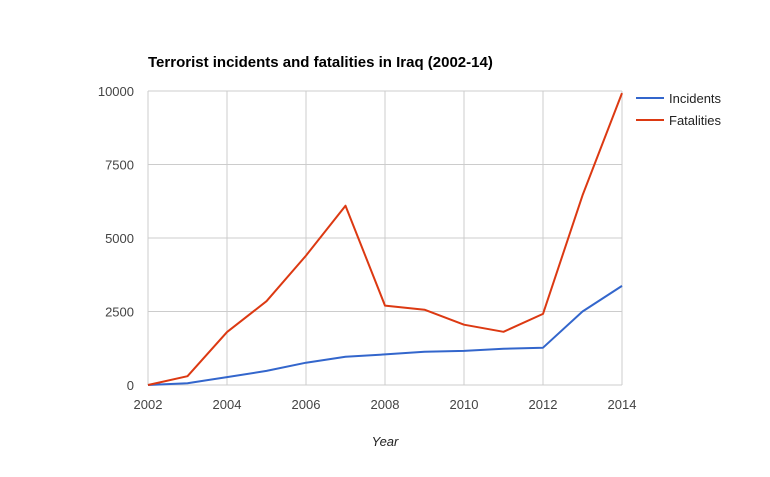  What do you see at coordinates (306, 404) in the screenshot?
I see `x-tick-label: 2006` at bounding box center [306, 404].